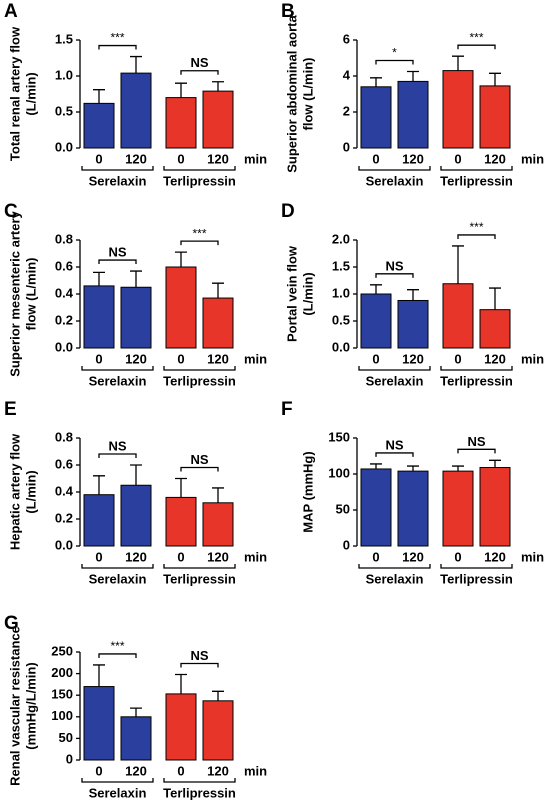 The width and height of the screenshot is (548, 800). What do you see at coordinates (287, 409) in the screenshot?
I see `panel-label: F` at bounding box center [287, 409].